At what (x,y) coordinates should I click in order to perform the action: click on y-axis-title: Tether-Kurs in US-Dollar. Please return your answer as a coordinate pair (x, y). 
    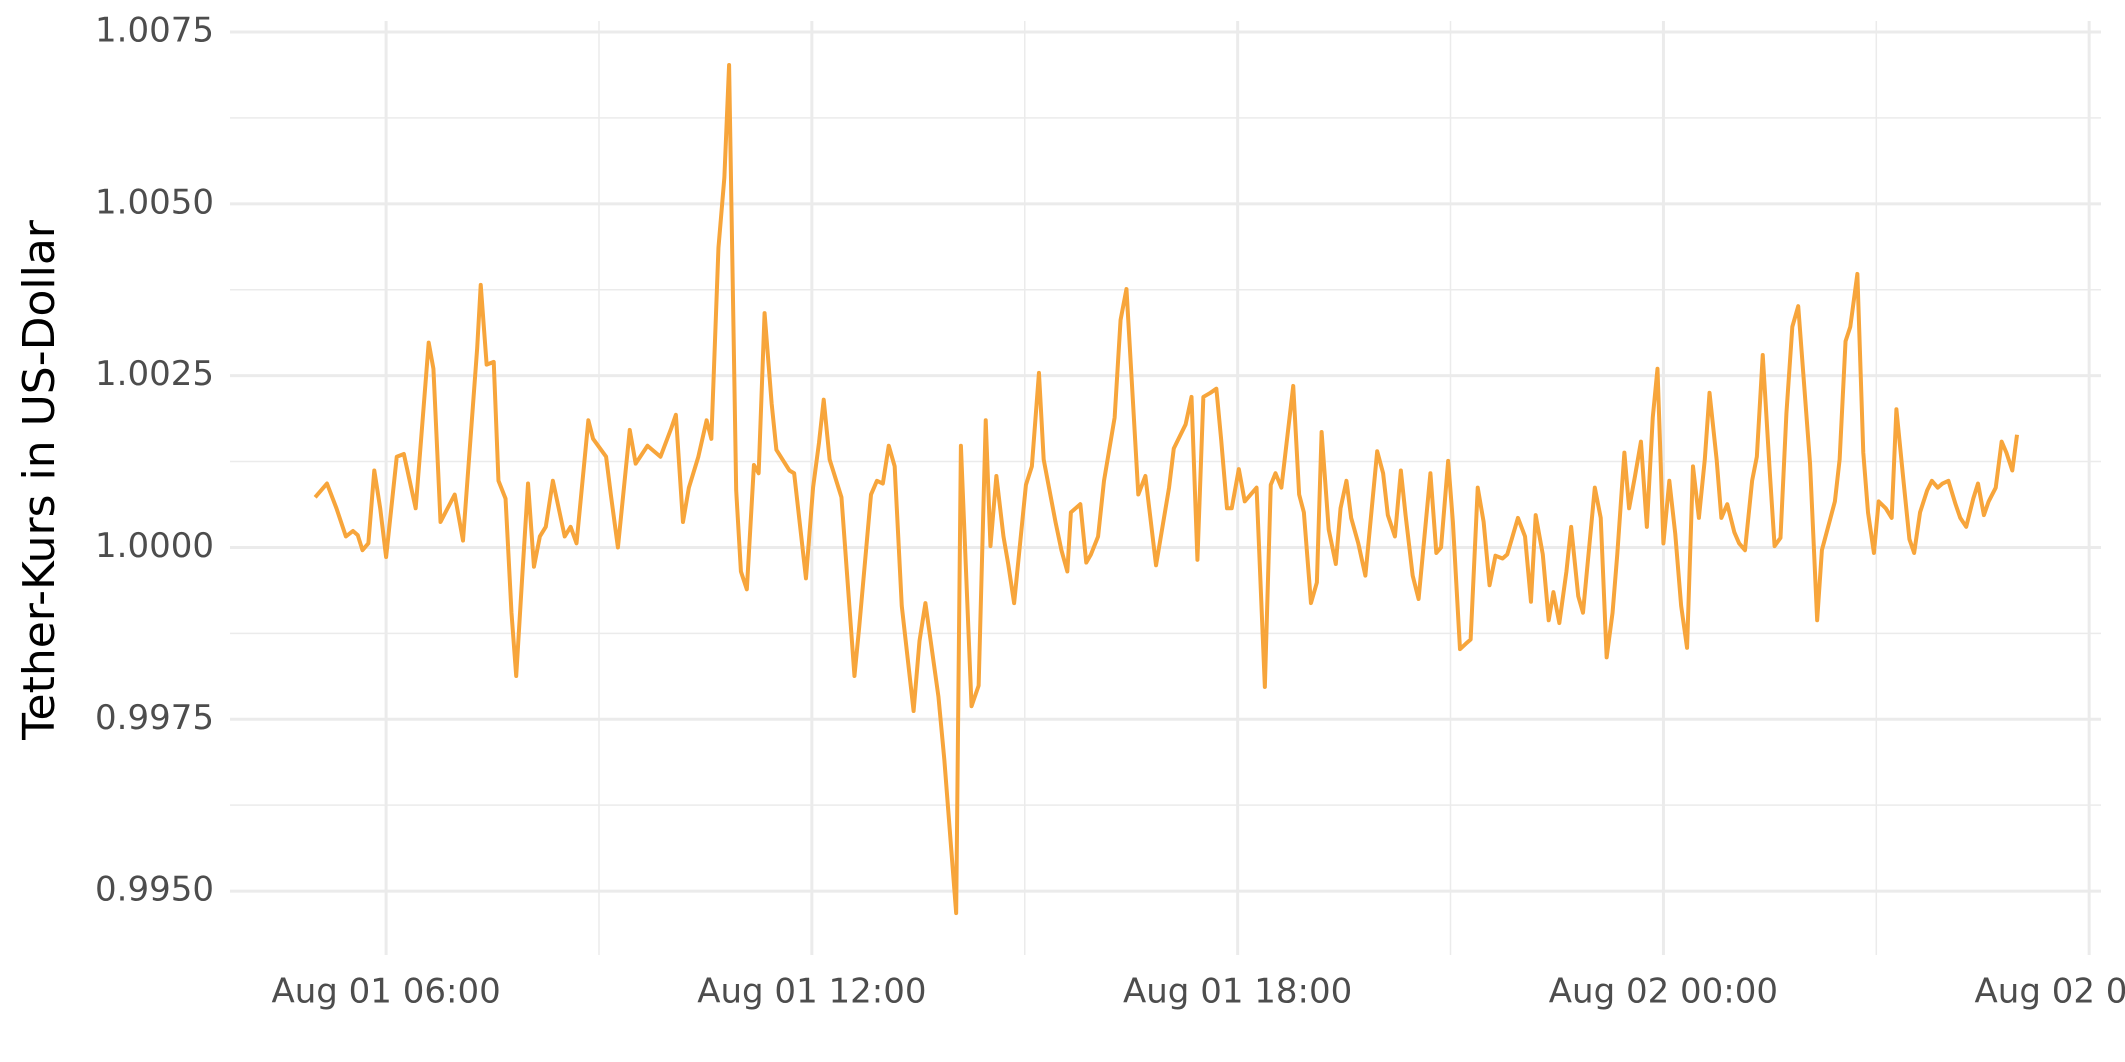
    Looking at the image, I should click on (39, 480).